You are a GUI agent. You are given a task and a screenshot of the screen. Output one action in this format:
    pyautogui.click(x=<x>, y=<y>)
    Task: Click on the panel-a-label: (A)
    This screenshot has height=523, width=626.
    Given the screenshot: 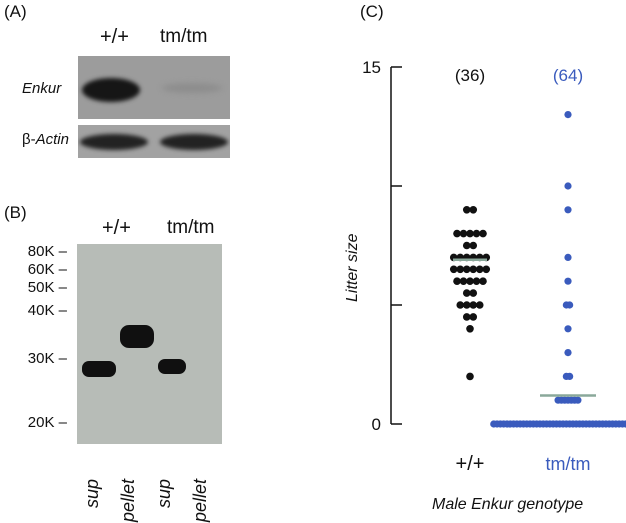 What is the action you would take?
    pyautogui.click(x=15, y=11)
    